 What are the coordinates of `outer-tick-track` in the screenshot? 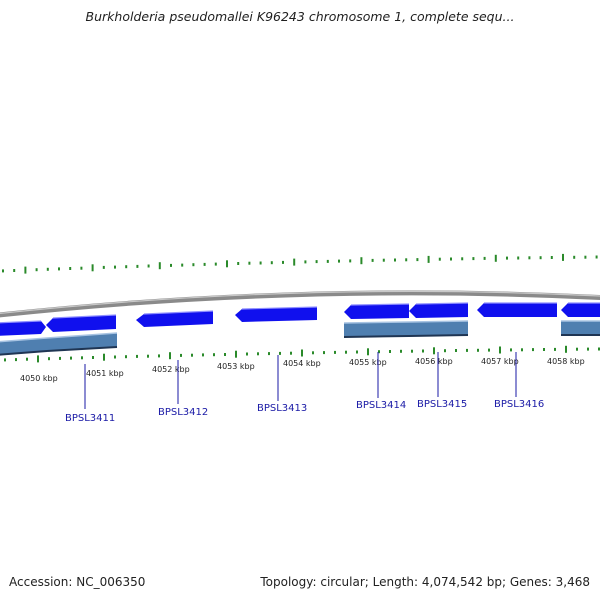 It's located at (300, 263).